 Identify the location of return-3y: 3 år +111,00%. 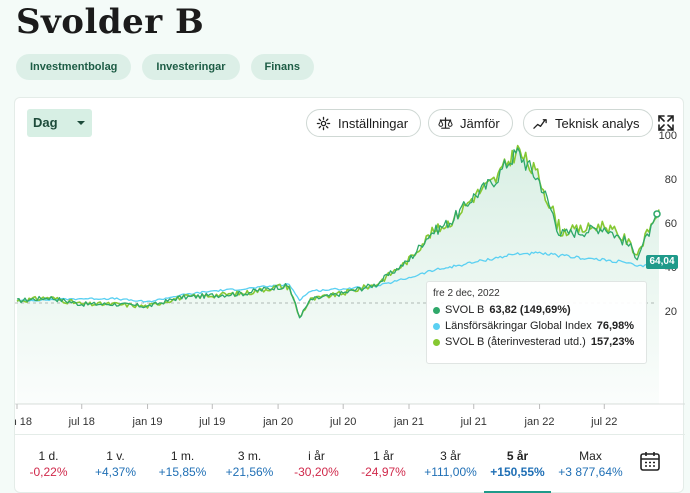
(450, 464).